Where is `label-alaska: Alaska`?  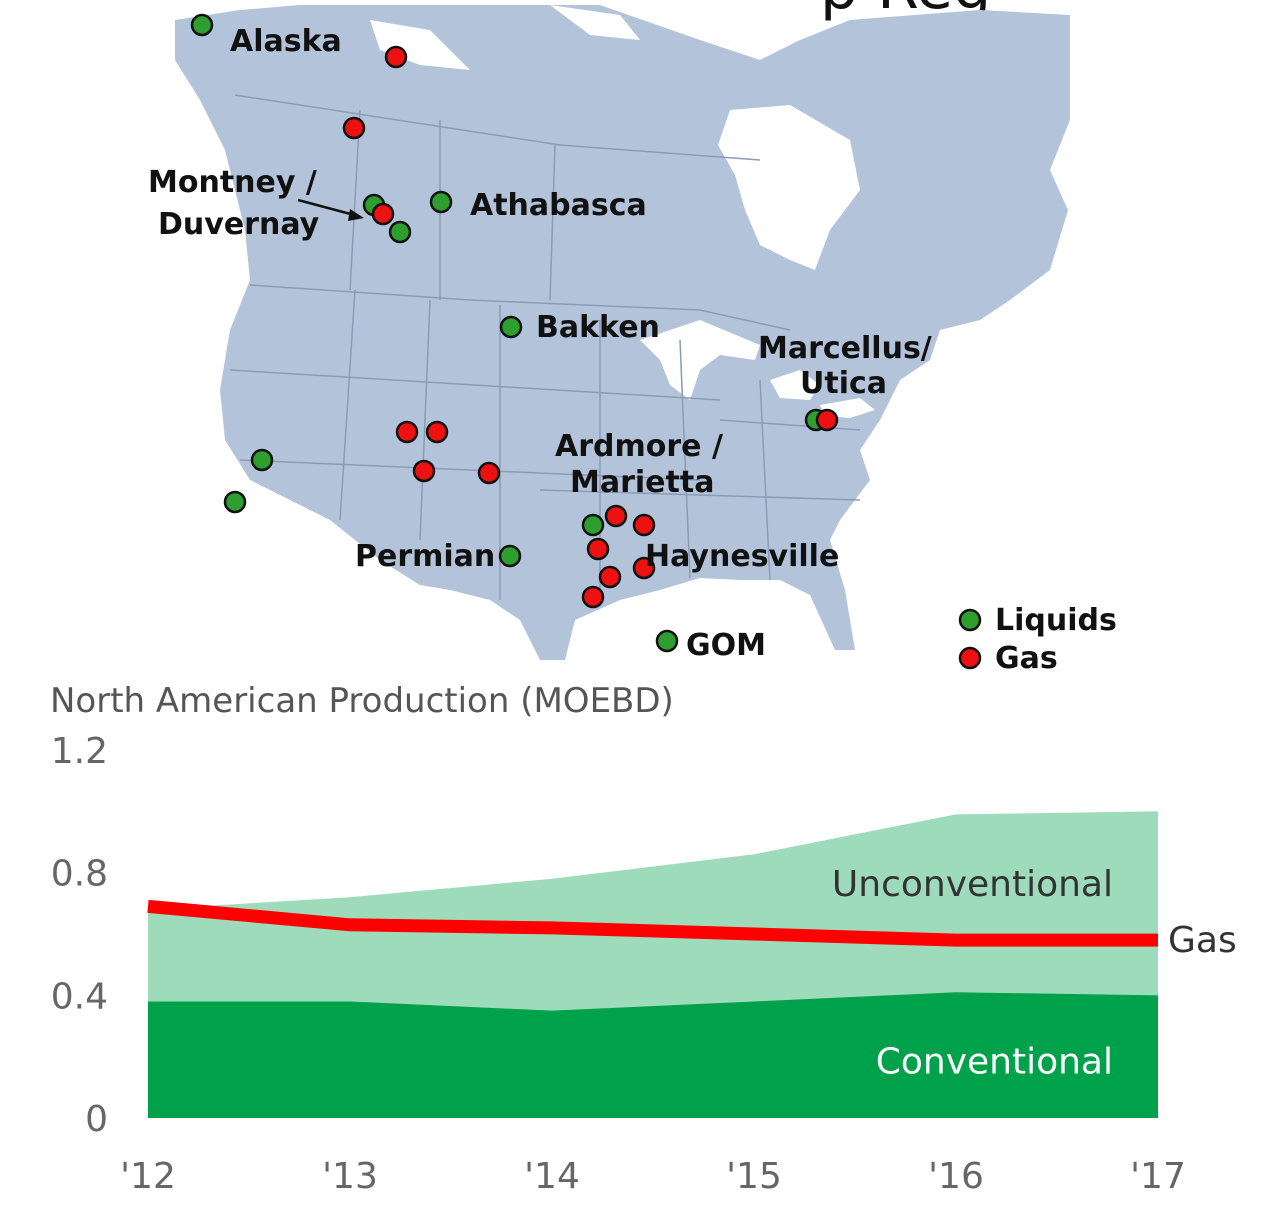 label-alaska: Alaska is located at coordinates (286, 41).